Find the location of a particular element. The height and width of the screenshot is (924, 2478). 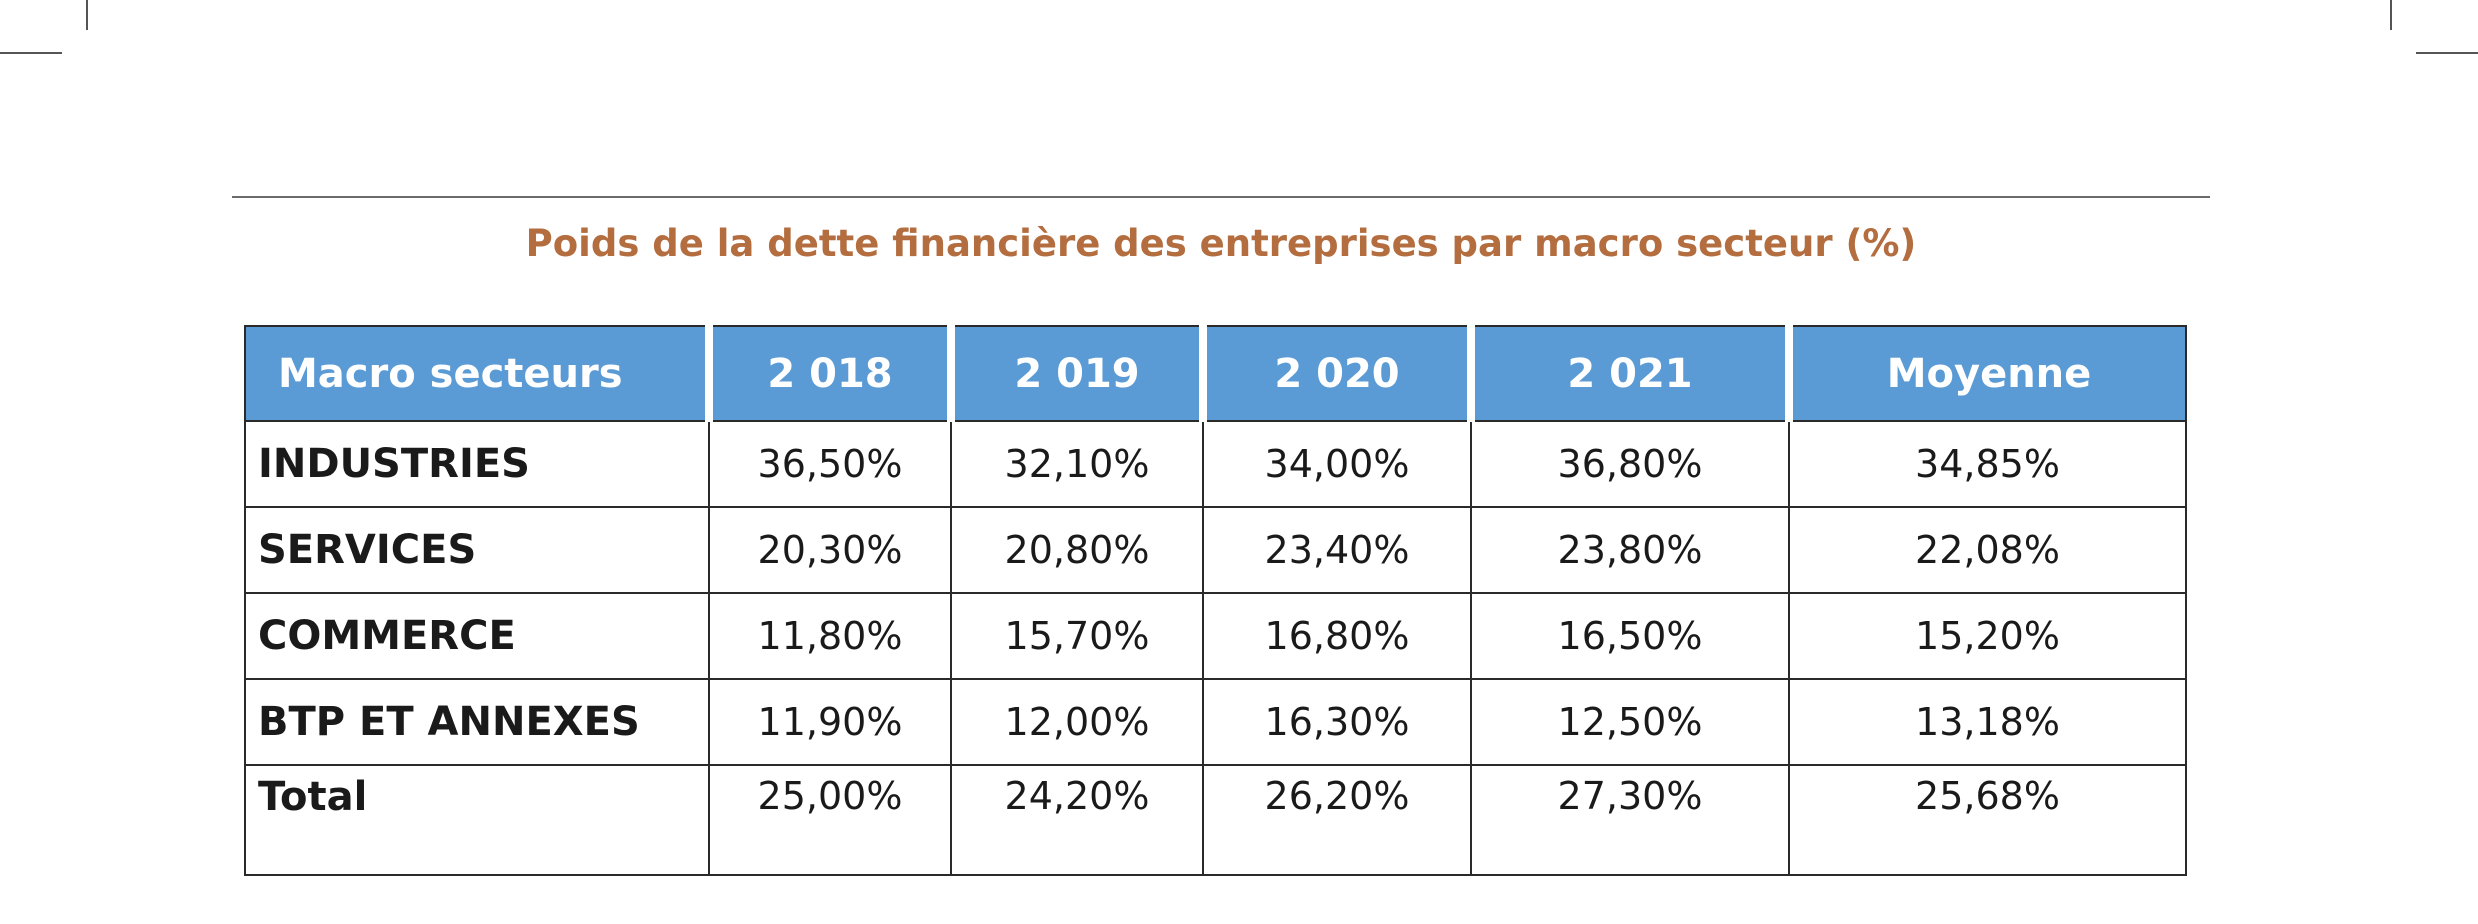

cell-value: 22,08% is located at coordinates (1987, 550).